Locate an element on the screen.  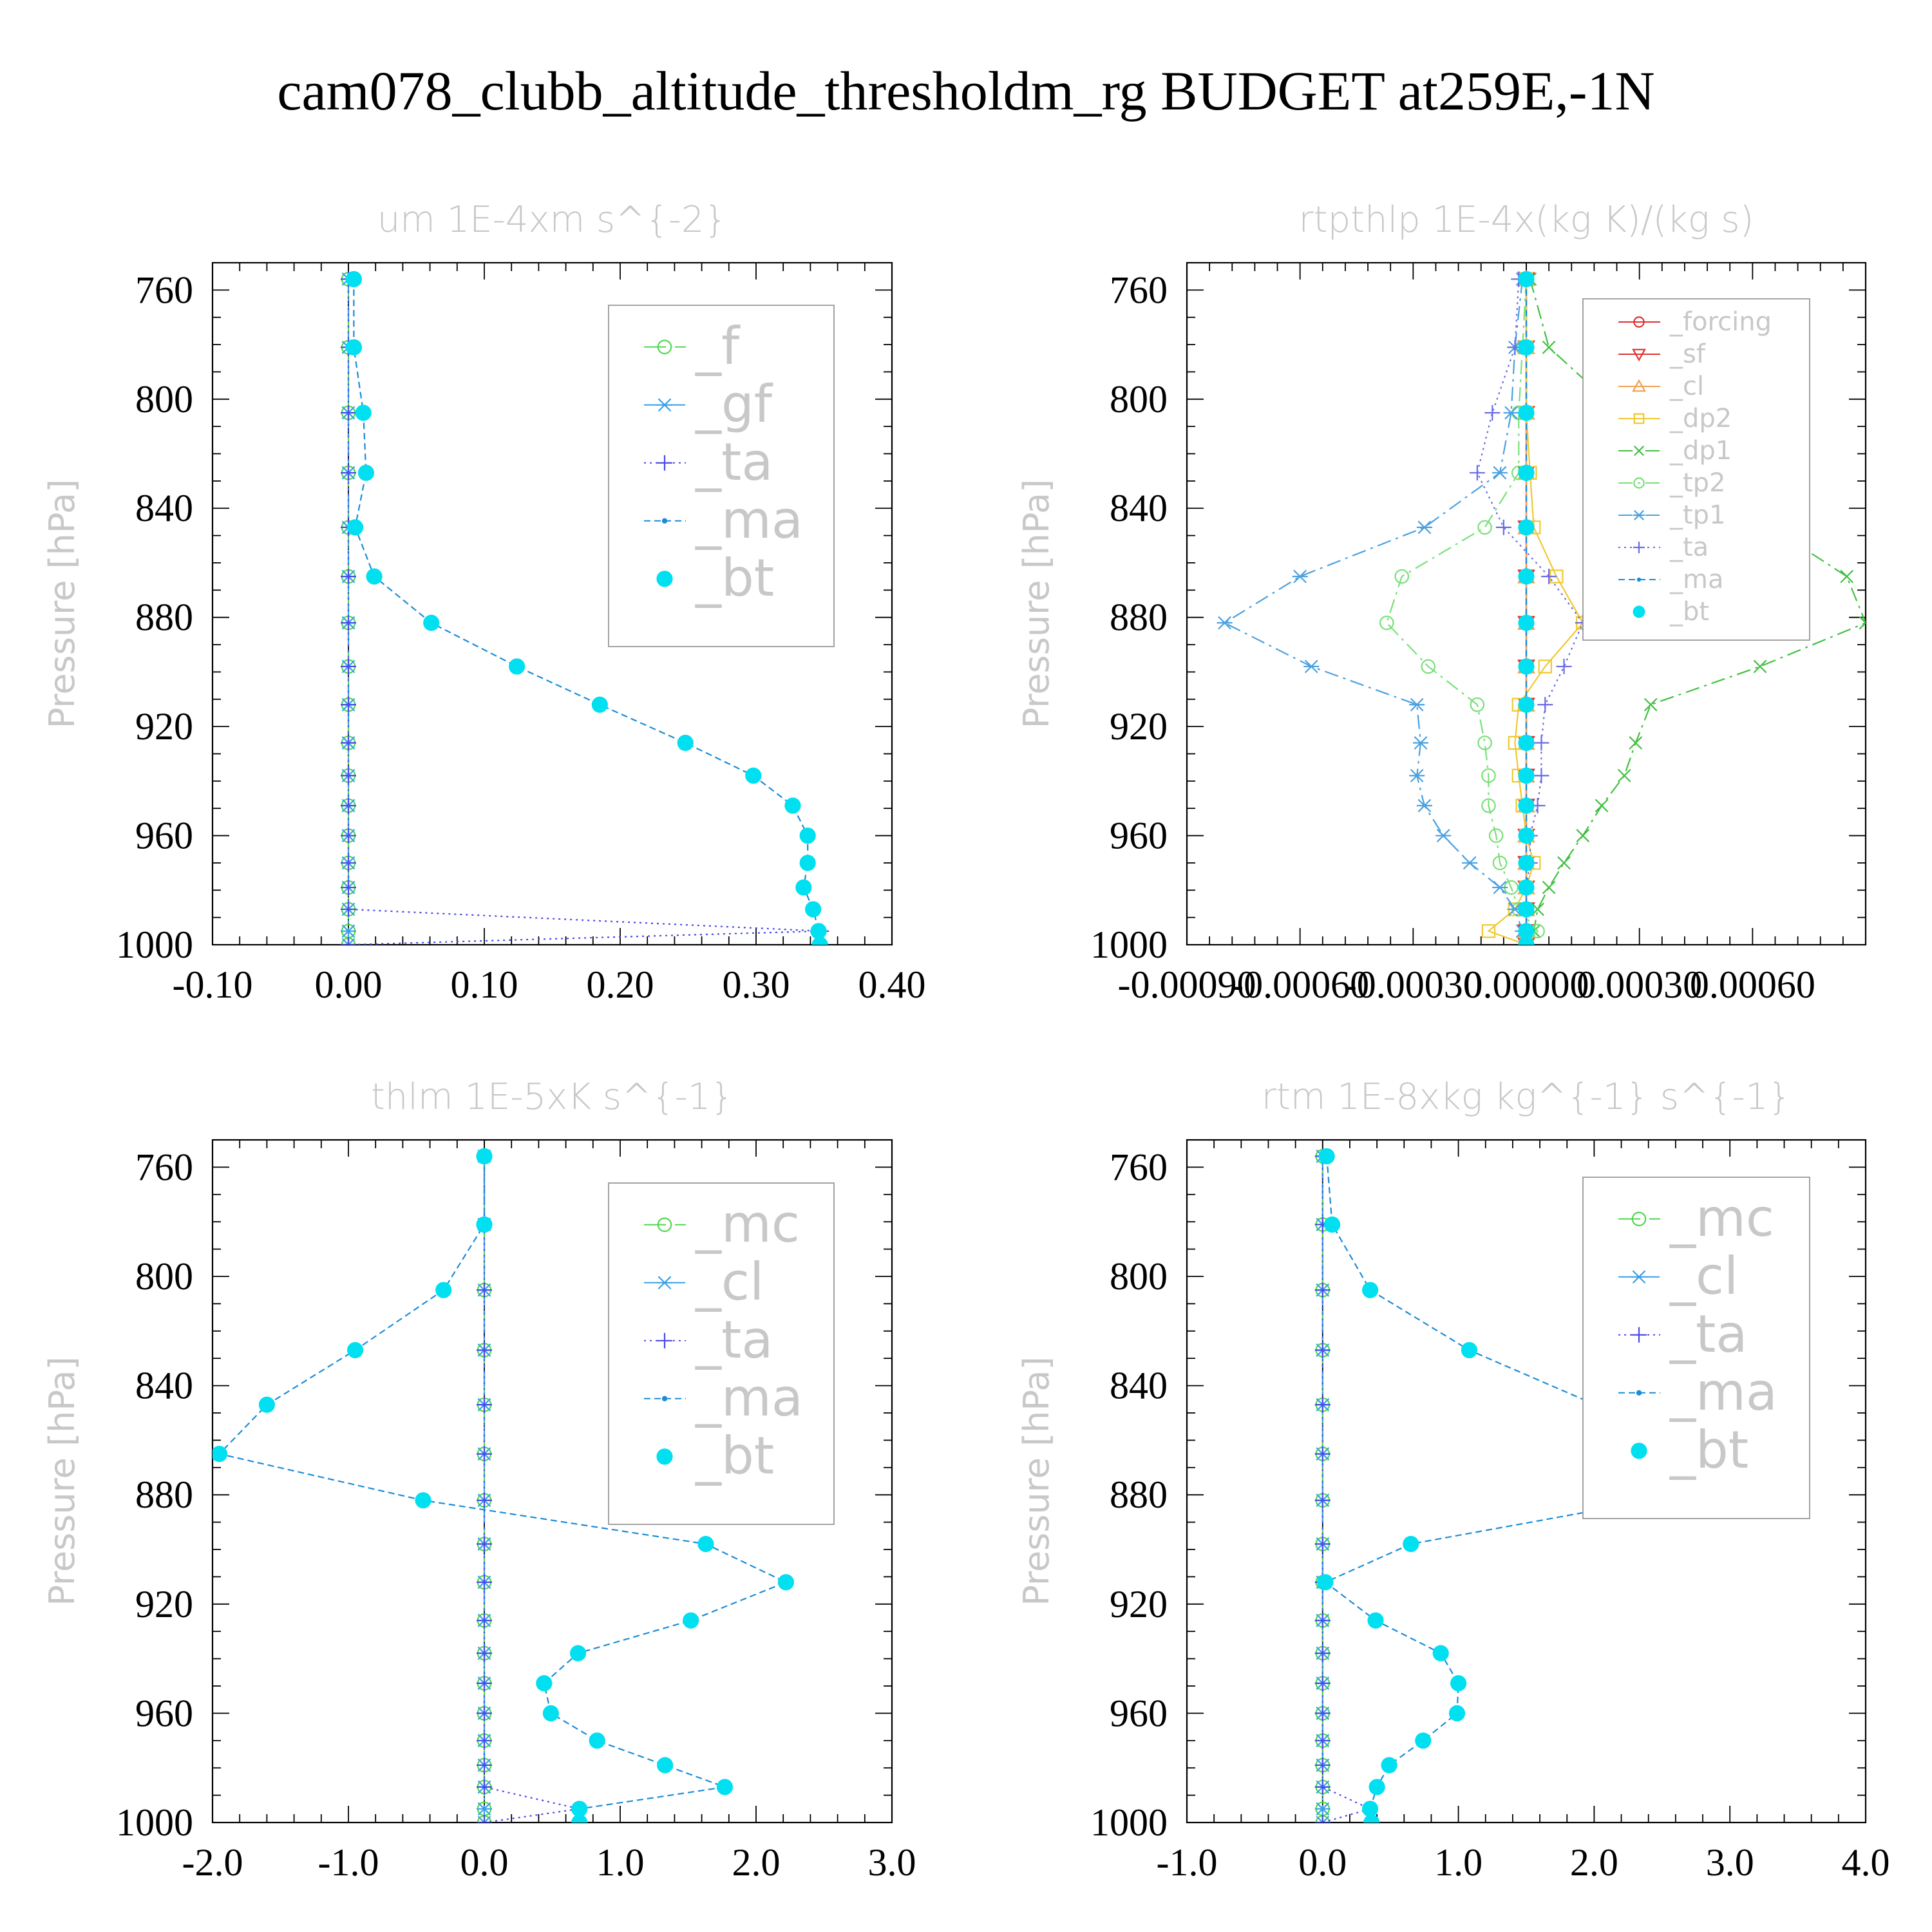
legend-label: _gf is located at coordinates (734, 404).